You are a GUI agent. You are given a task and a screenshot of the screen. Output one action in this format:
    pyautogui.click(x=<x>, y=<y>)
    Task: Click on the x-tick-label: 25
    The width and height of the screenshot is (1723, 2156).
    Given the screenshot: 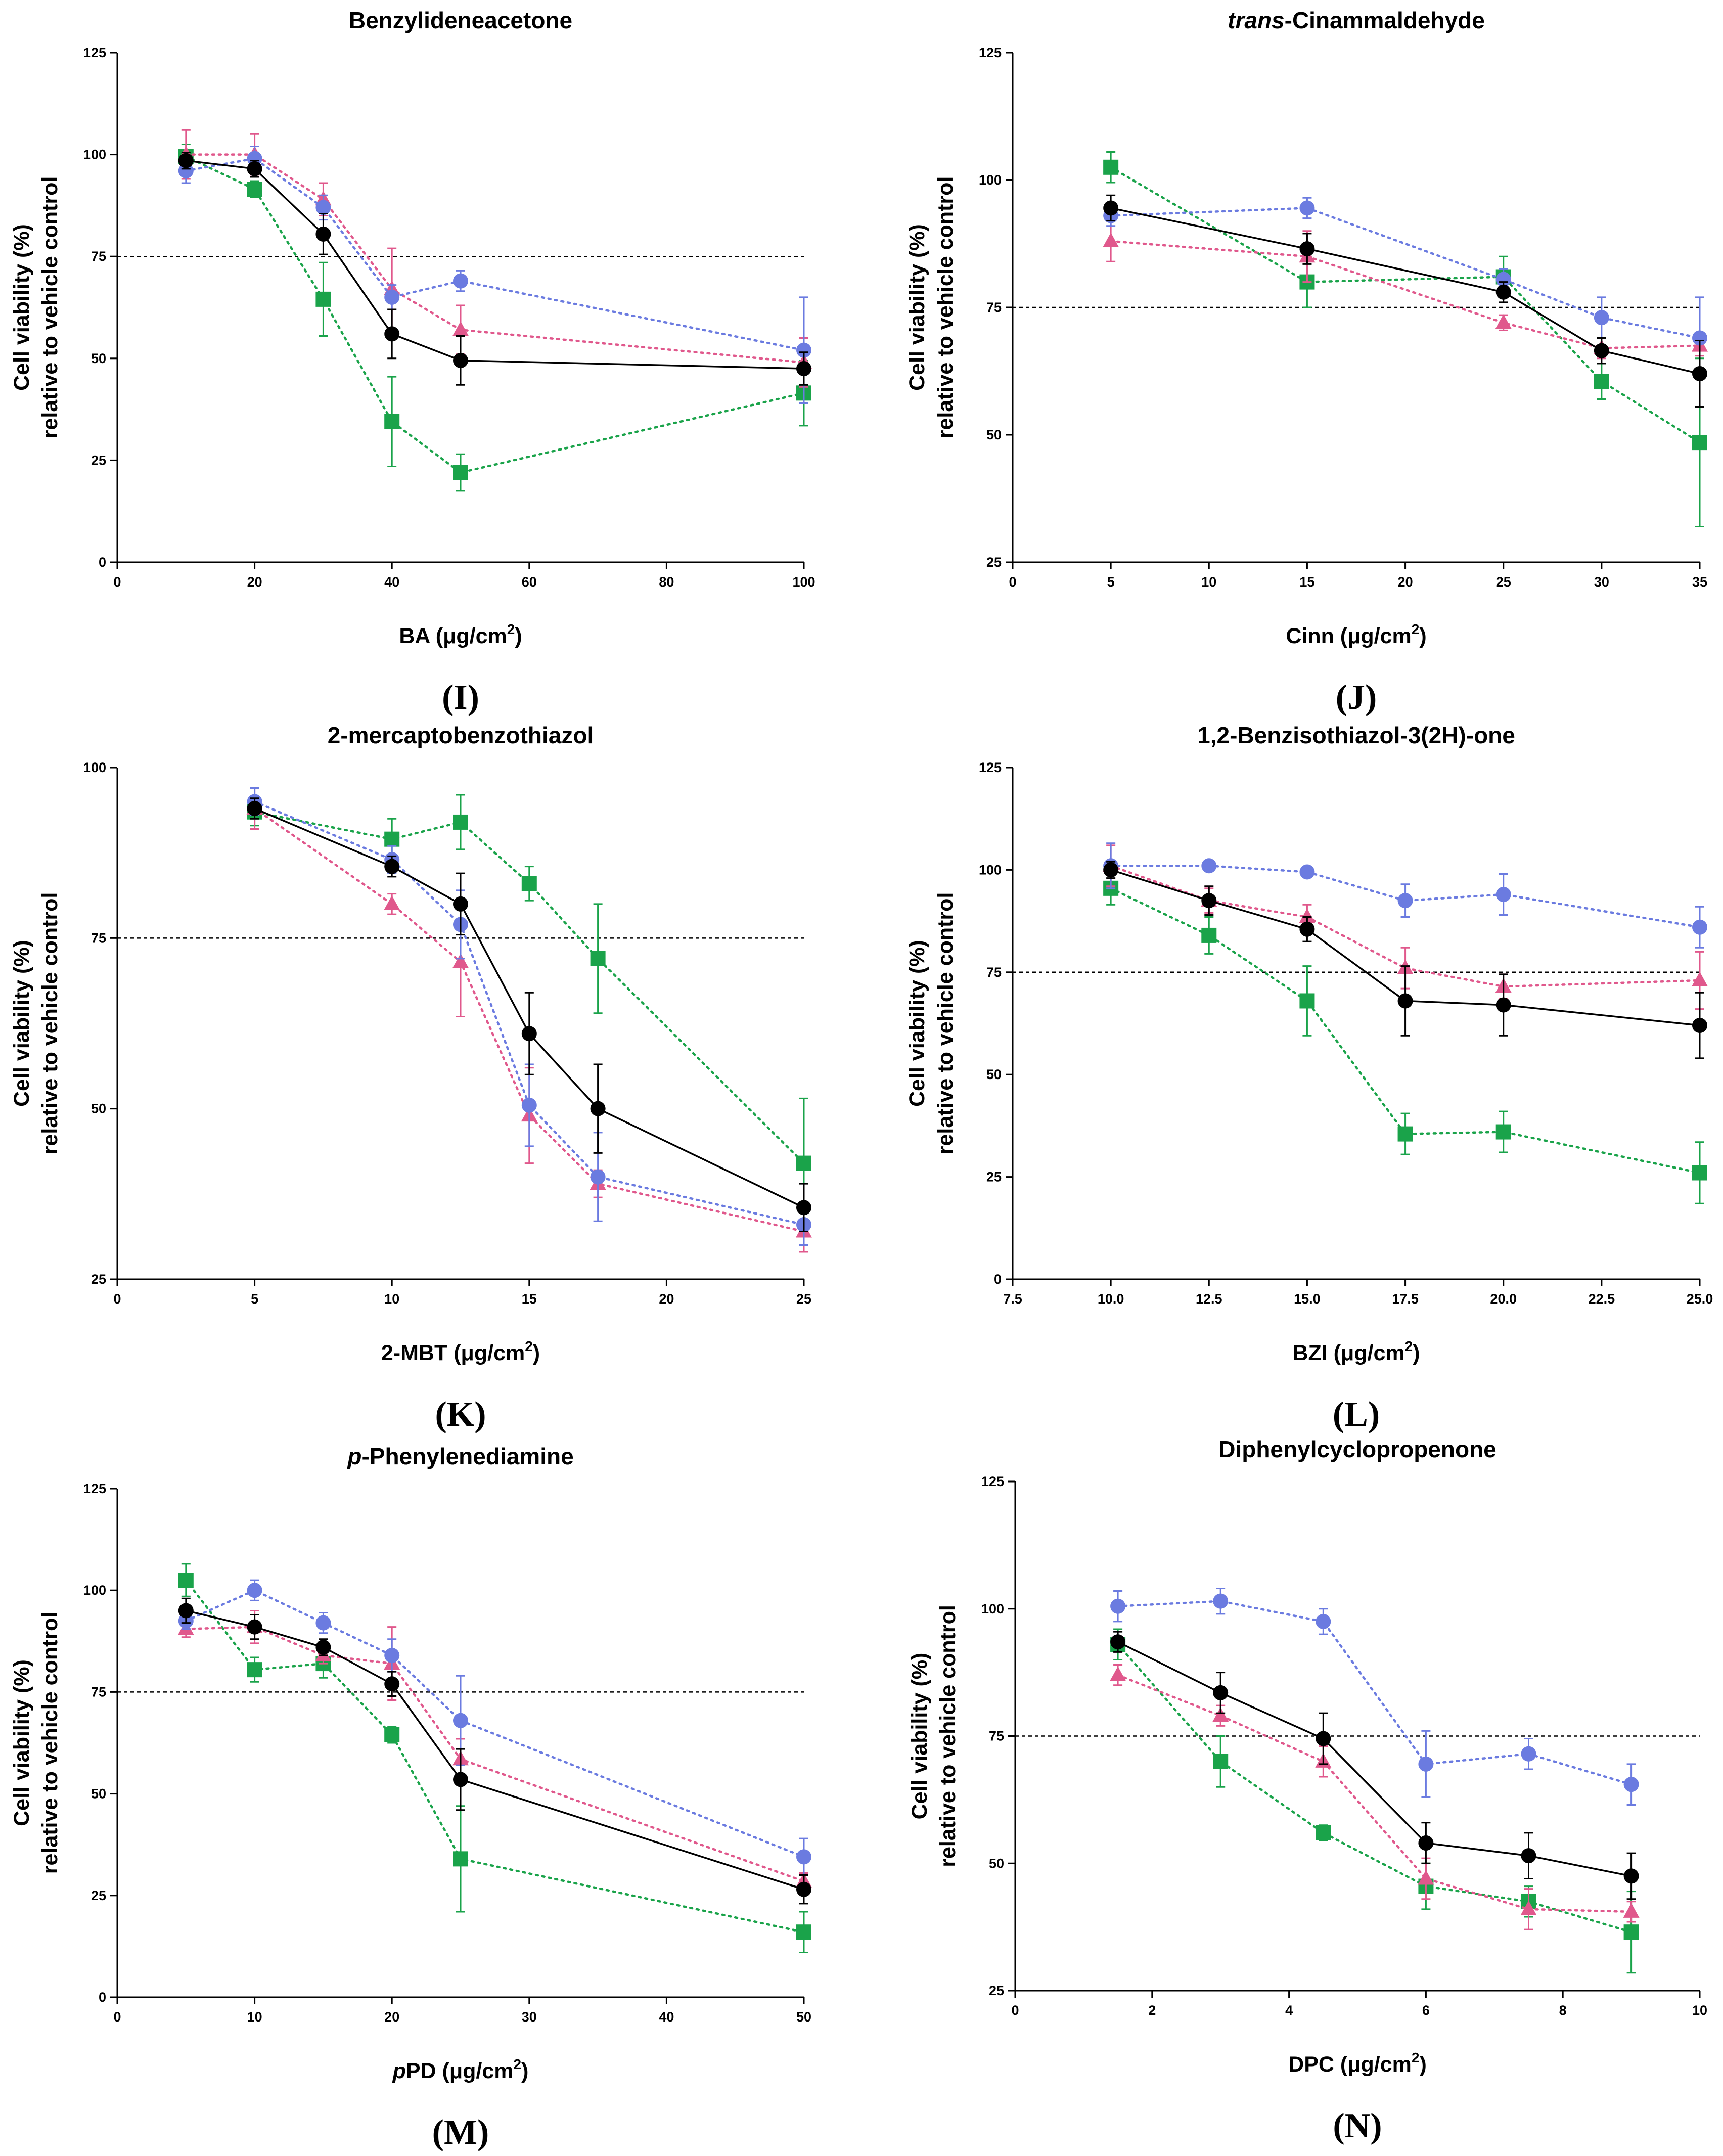 What is the action you would take?
    pyautogui.click(x=803, y=1299)
    